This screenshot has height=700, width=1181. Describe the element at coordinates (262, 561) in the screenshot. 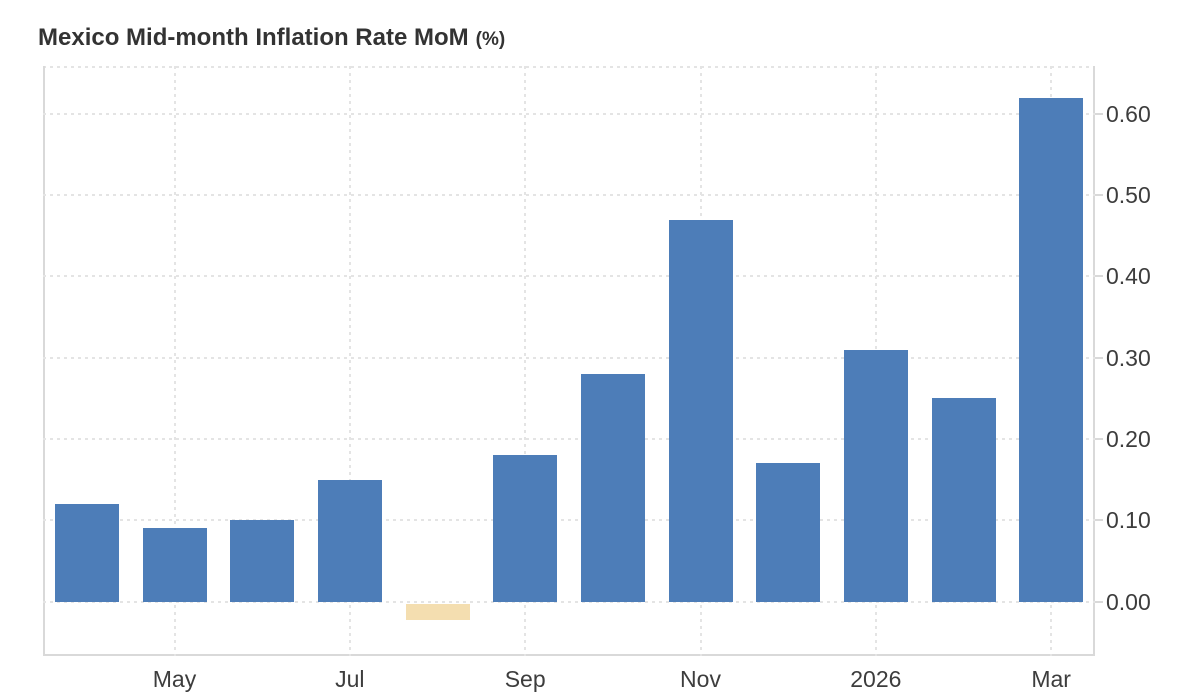

I see `bar-jun-2025` at that location.